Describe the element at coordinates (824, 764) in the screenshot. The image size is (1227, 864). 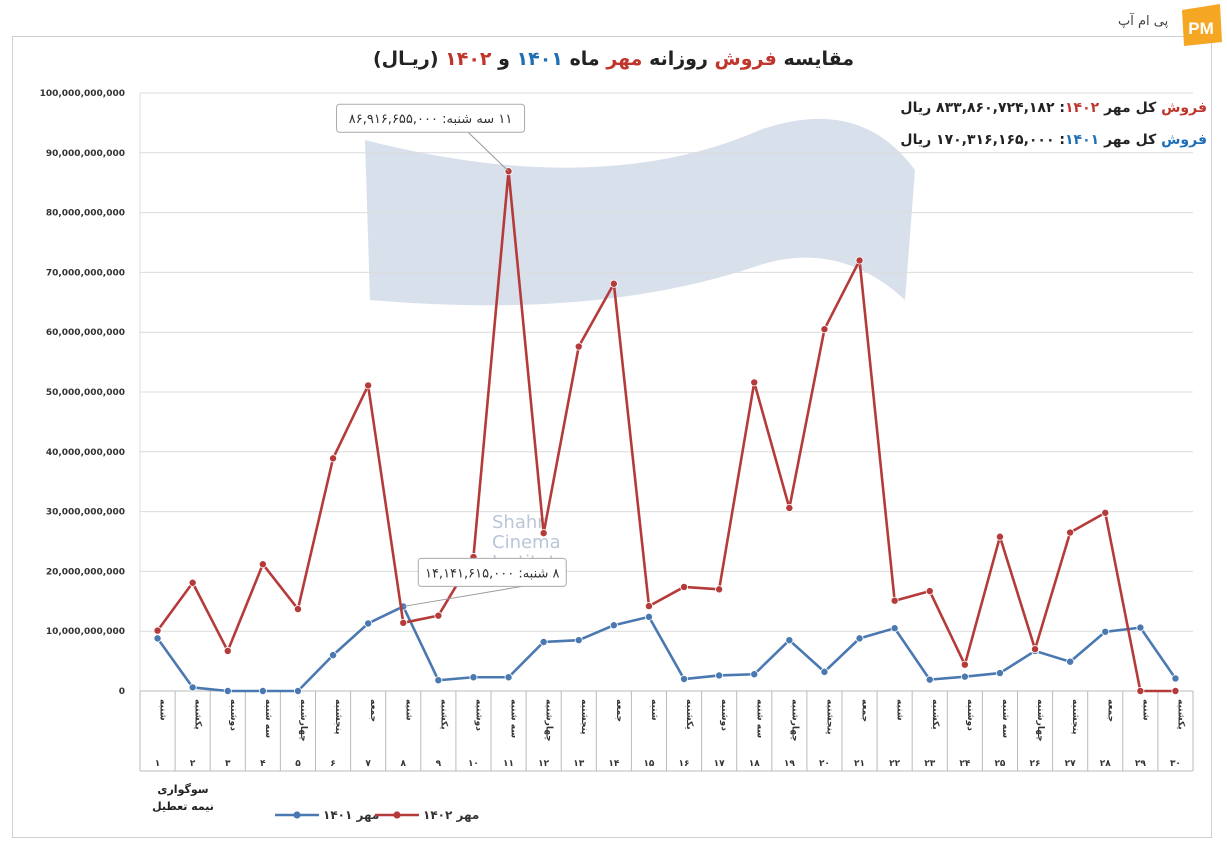
I see `x-day-label: ۲۰` at that location.